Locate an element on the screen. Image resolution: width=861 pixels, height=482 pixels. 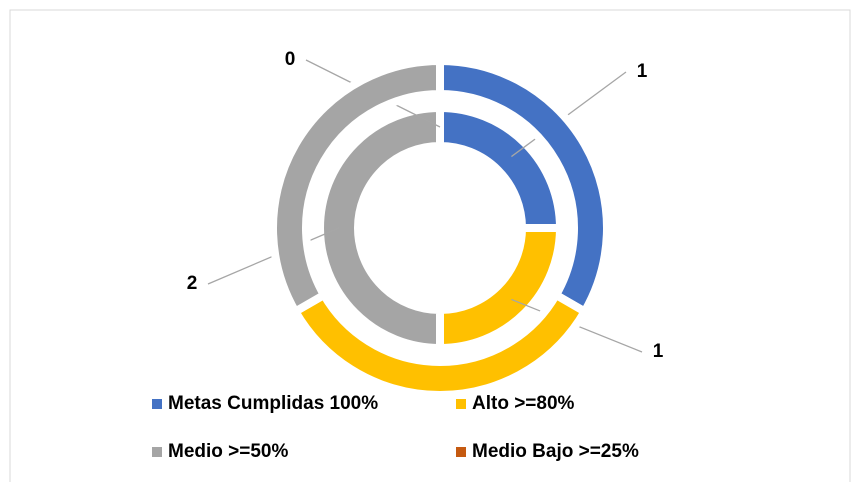
legend-label: Metas Cumplidas 100% is located at coordinates (273, 403).